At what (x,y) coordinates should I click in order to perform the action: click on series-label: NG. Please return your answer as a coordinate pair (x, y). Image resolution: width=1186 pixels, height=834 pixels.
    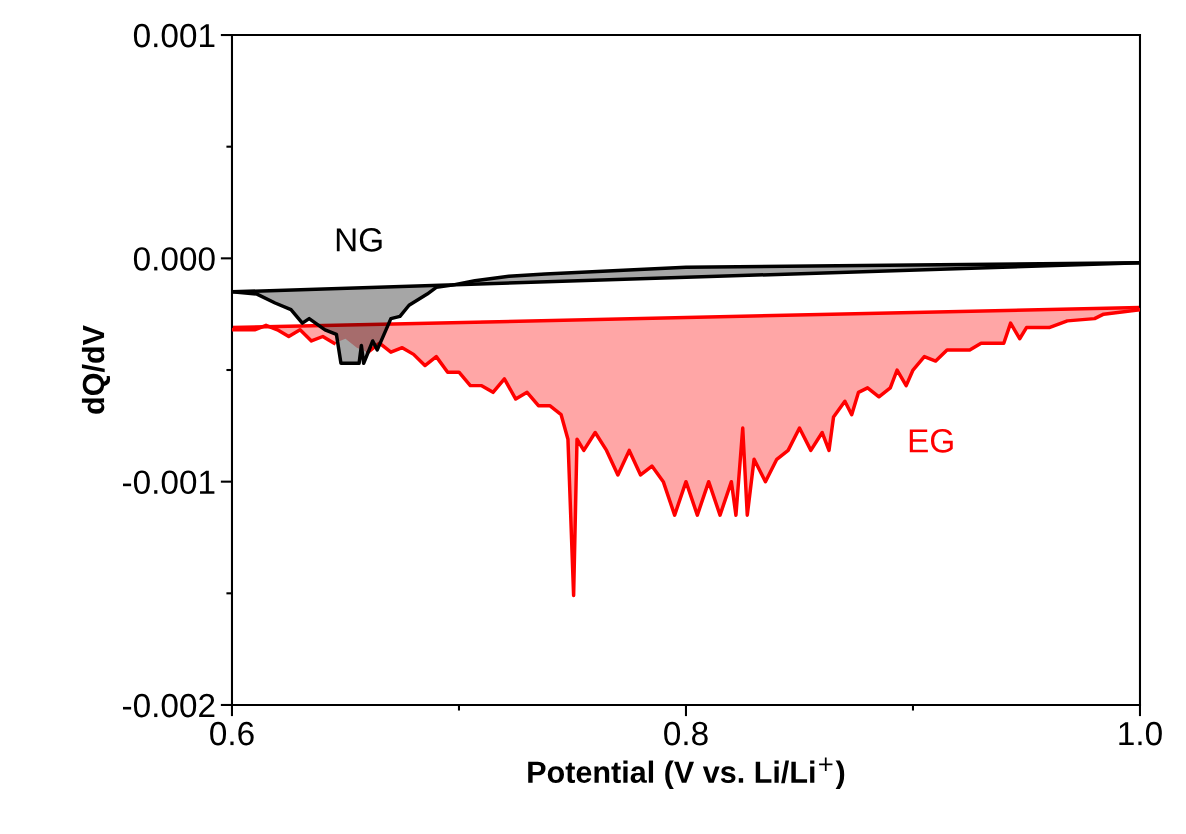
    Looking at the image, I should click on (359, 240).